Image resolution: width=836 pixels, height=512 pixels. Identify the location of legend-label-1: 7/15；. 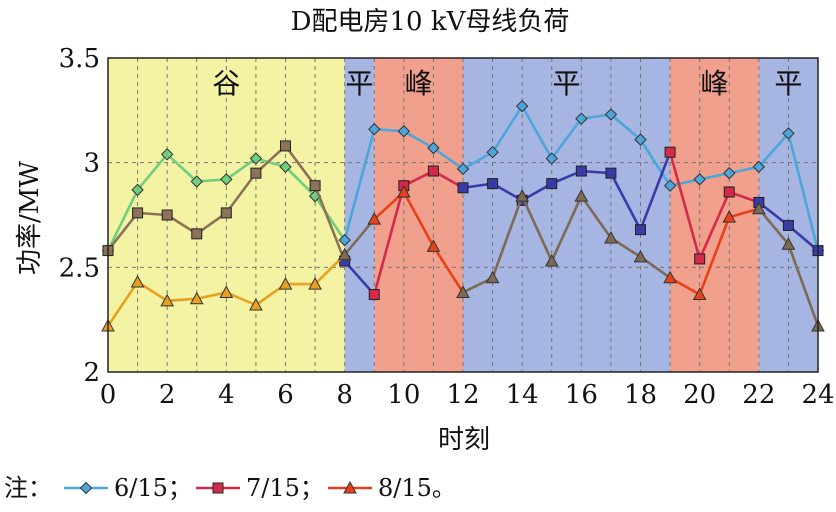
(285, 488).